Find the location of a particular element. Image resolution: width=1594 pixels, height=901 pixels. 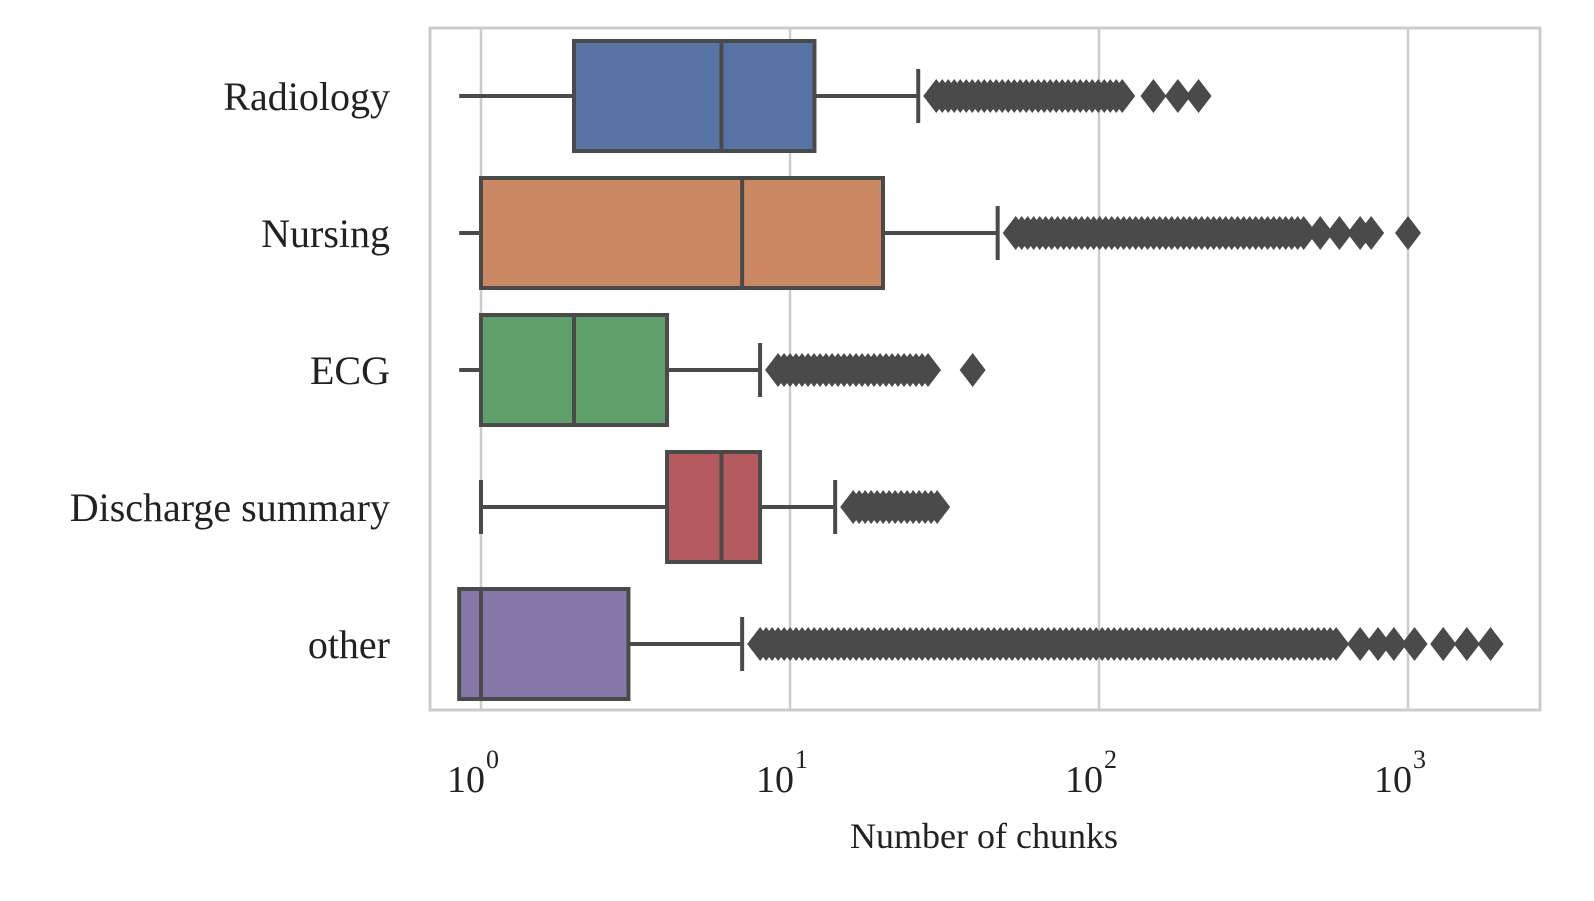

x-tick-exponent: 3 is located at coordinates (1419, 759).